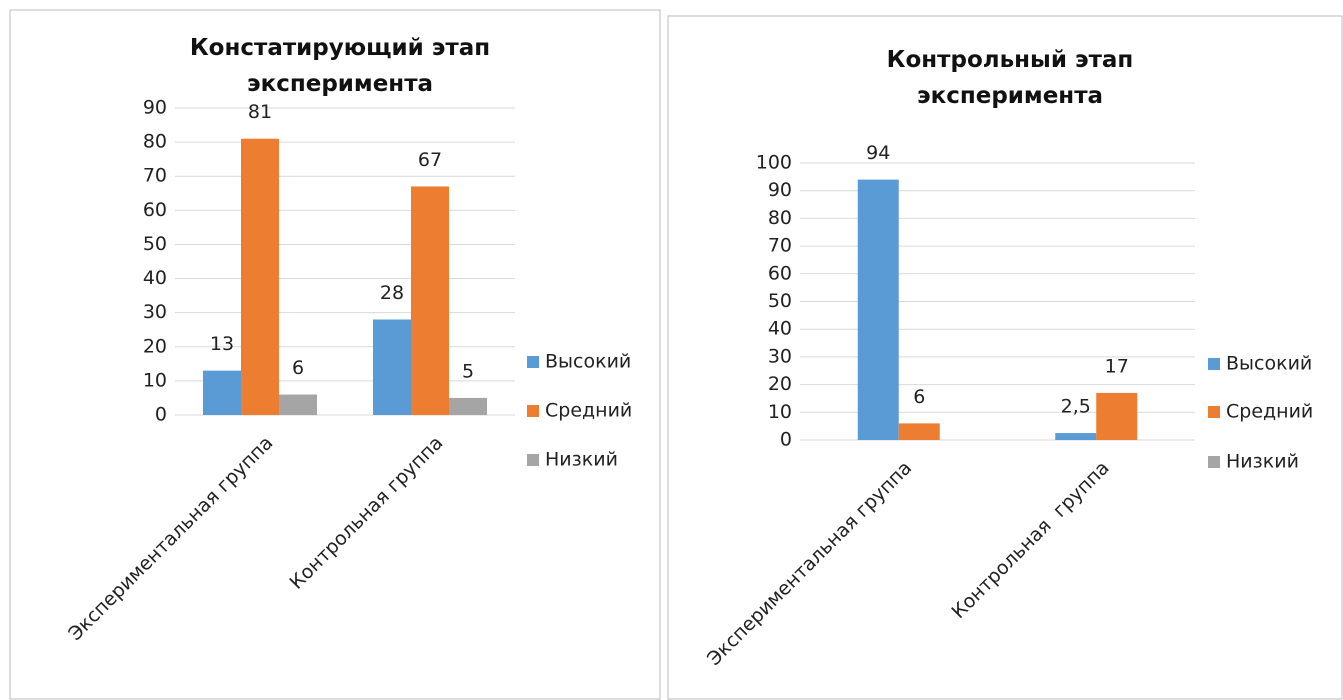 The height and width of the screenshot is (700, 1343). I want to click on data-label: 94, so click(878, 153).